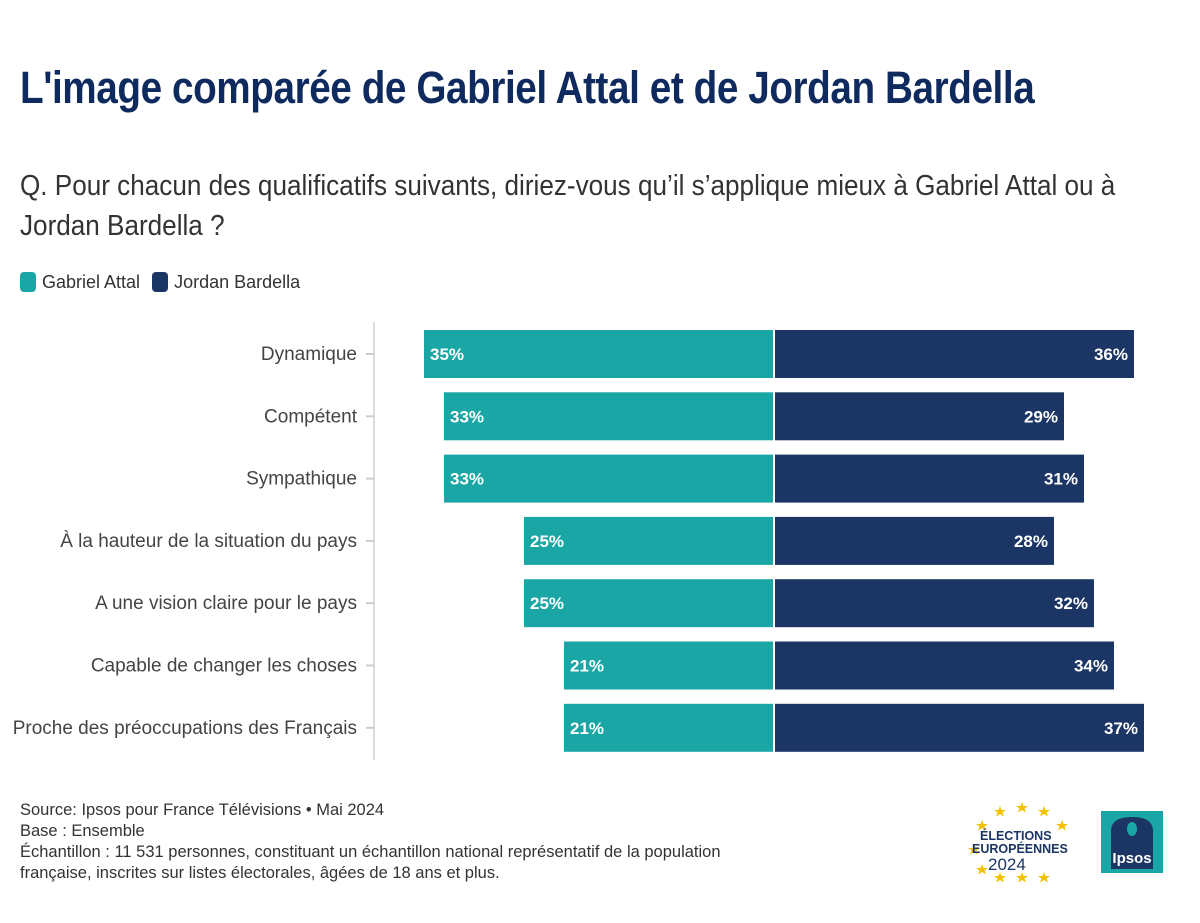 This screenshot has height=923, width=1200. What do you see at coordinates (224, 666) in the screenshot?
I see `category-label: Capable de changer les choses` at bounding box center [224, 666].